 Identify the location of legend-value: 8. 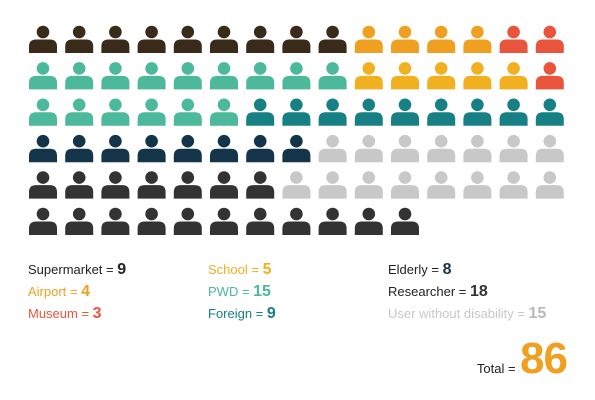
(447, 269).